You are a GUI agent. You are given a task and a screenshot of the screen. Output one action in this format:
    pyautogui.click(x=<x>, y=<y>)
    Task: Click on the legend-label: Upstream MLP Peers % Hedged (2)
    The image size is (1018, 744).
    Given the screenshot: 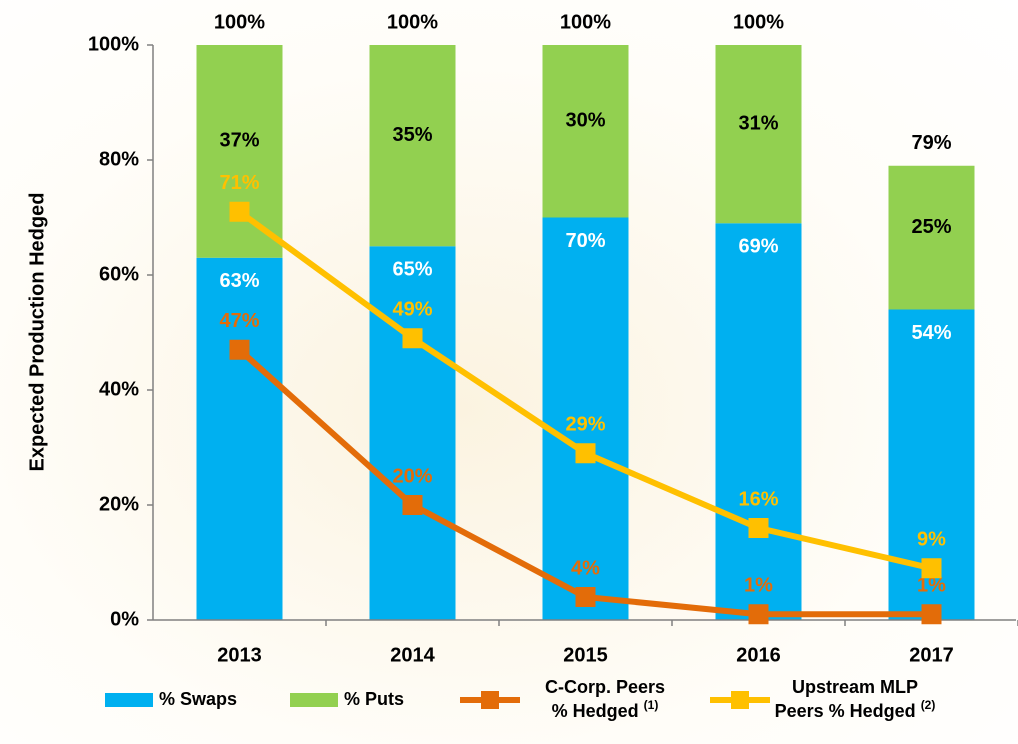 What is the action you would take?
    pyautogui.click(x=855, y=699)
    